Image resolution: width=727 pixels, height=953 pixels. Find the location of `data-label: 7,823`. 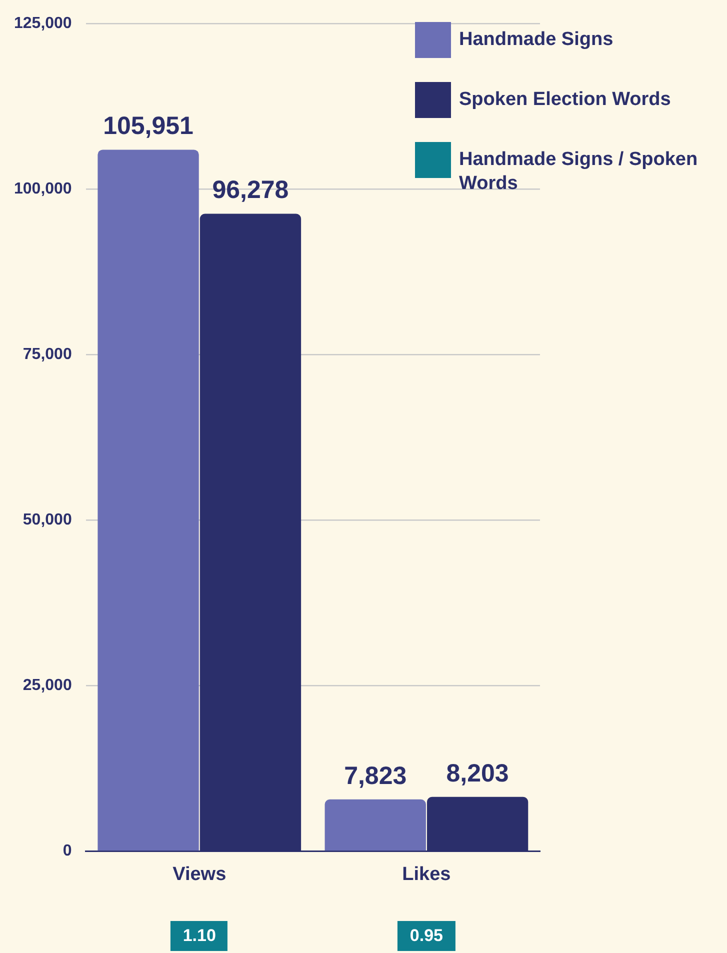

data-label: 7,823 is located at coordinates (375, 776).